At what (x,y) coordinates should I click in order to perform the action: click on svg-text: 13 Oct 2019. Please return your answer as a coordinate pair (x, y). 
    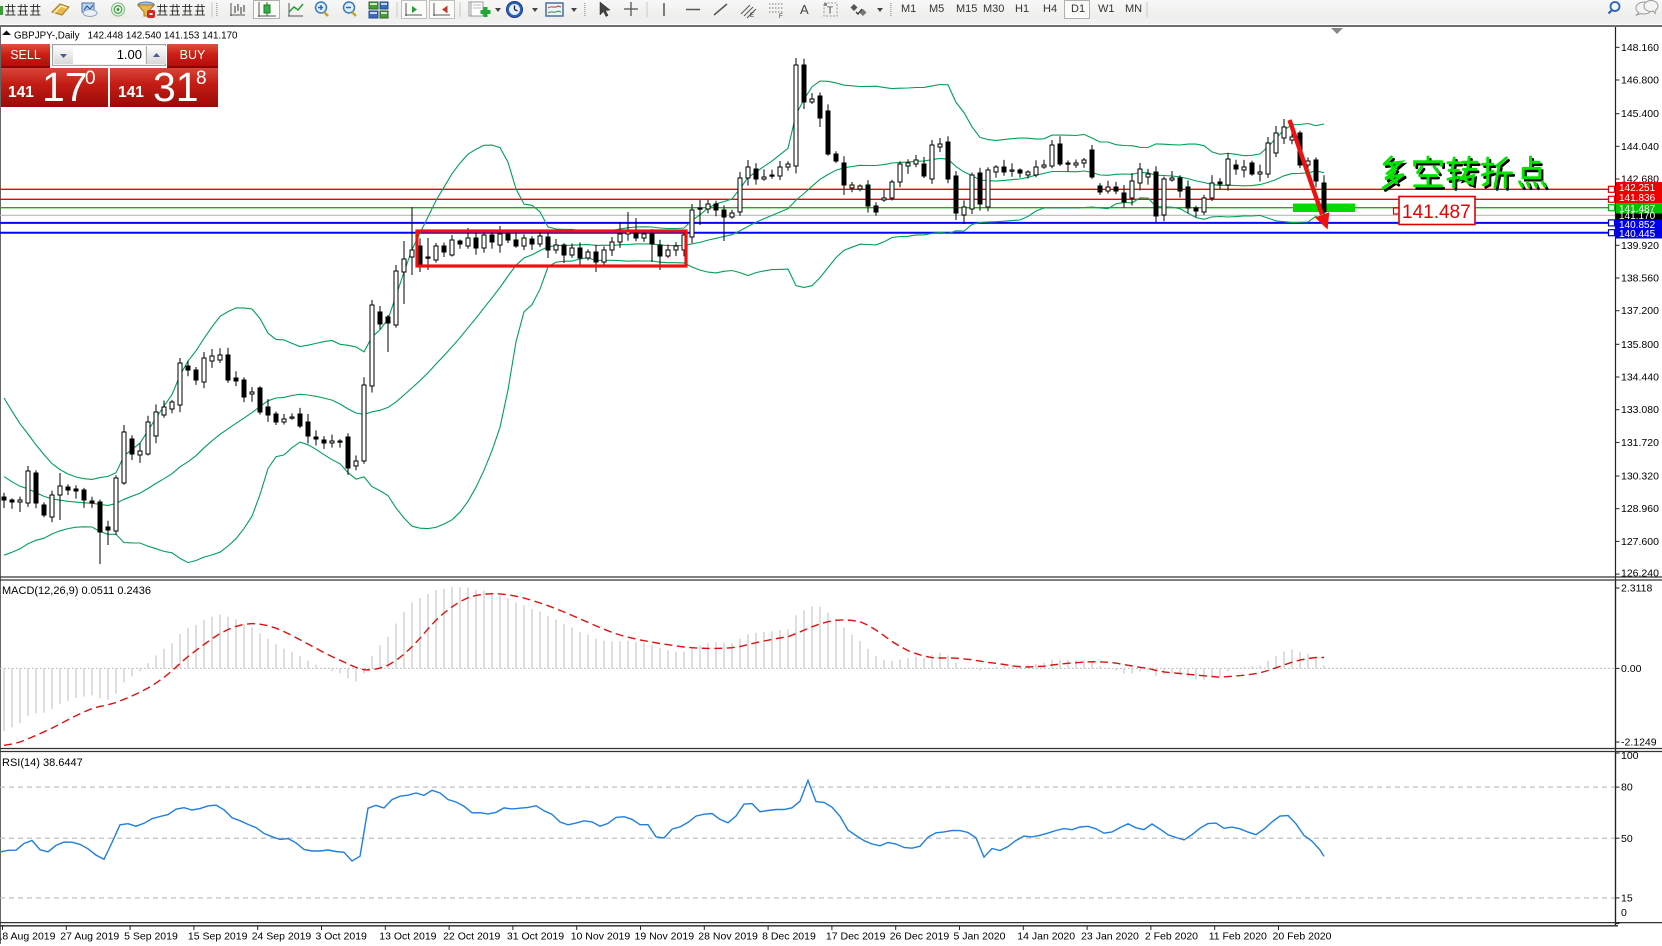
    Looking at the image, I should click on (407, 937).